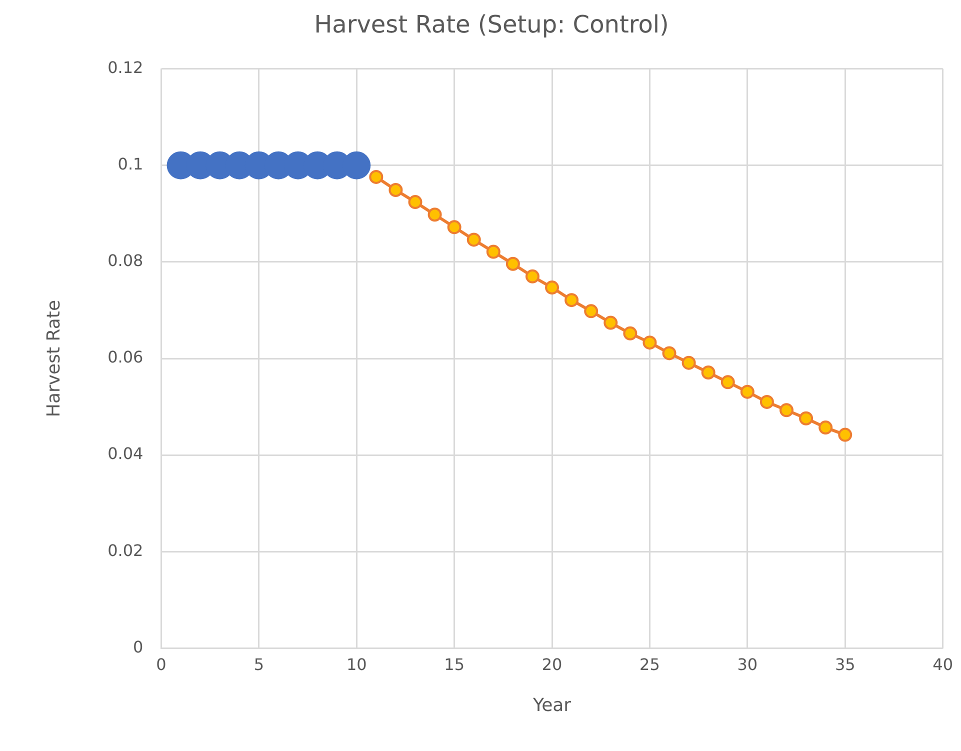 The image size is (961, 751). Describe the element at coordinates (491, 24) in the screenshot. I see `chart-title: Harvest Rate (Setup: Control)` at that location.